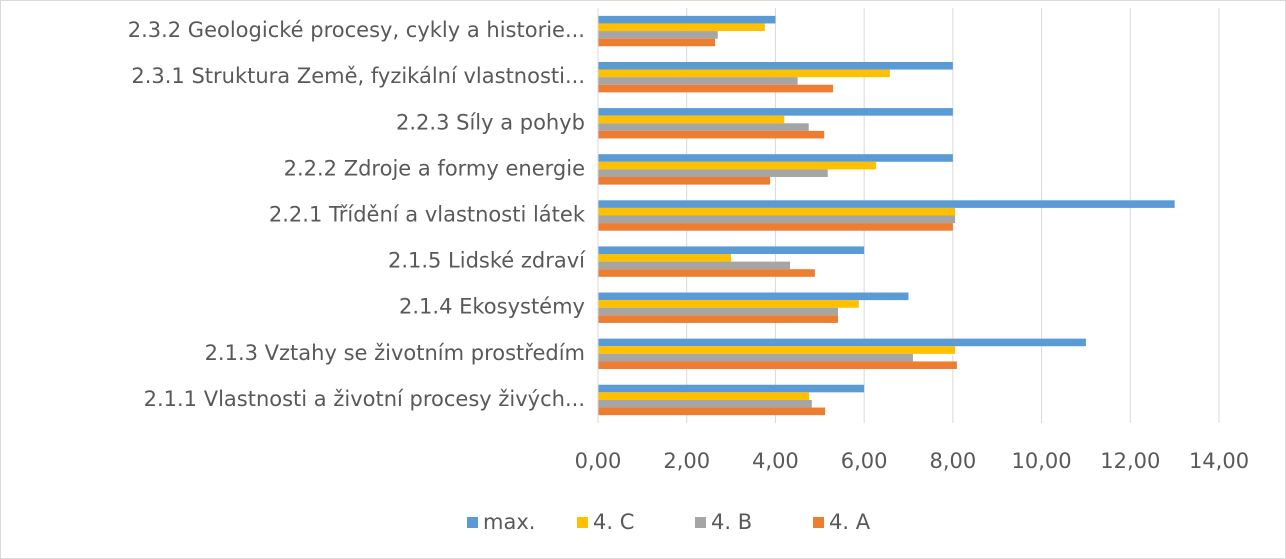  What do you see at coordinates (775, 461) in the screenshot?
I see `x-tick-label: 4,00` at bounding box center [775, 461].